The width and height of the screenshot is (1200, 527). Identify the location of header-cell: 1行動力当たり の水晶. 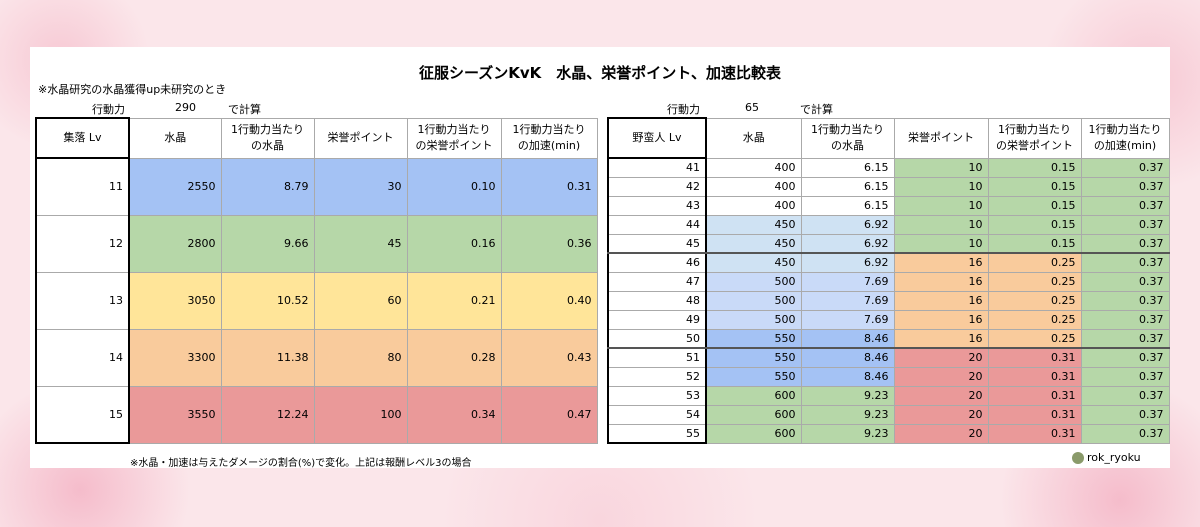
(847, 138).